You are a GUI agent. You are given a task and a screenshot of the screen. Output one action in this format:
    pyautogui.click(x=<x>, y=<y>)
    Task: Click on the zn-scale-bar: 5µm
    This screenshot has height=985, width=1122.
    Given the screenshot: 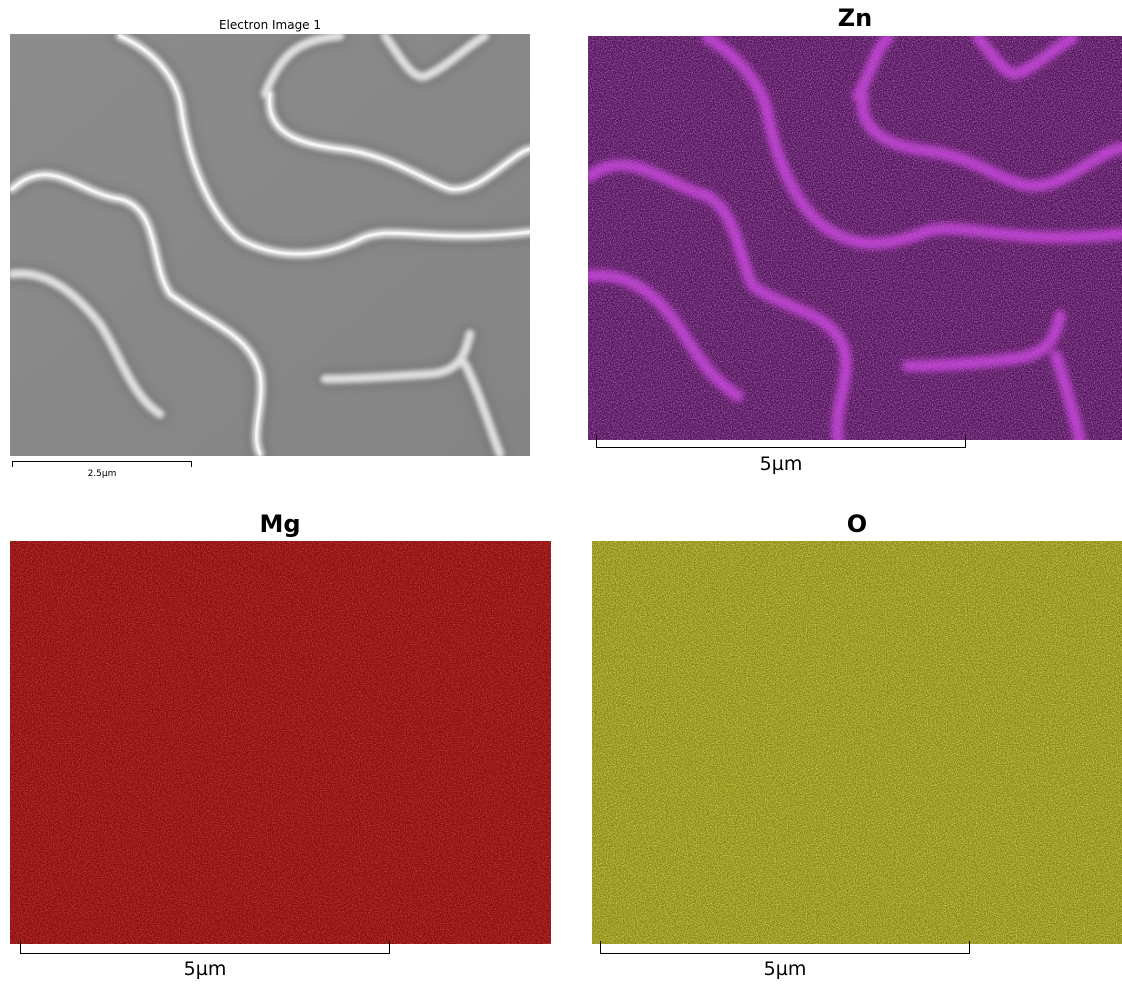 What is the action you would take?
    pyautogui.click(x=781, y=458)
    